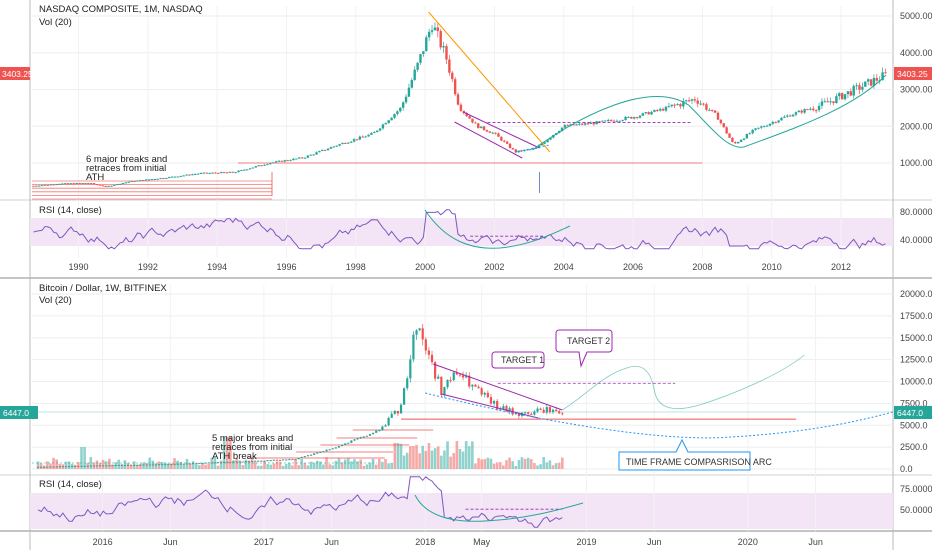 The image size is (932, 550). Describe the element at coordinates (497, 229) in the screenshot. I see `top-rsi-arc` at that location.